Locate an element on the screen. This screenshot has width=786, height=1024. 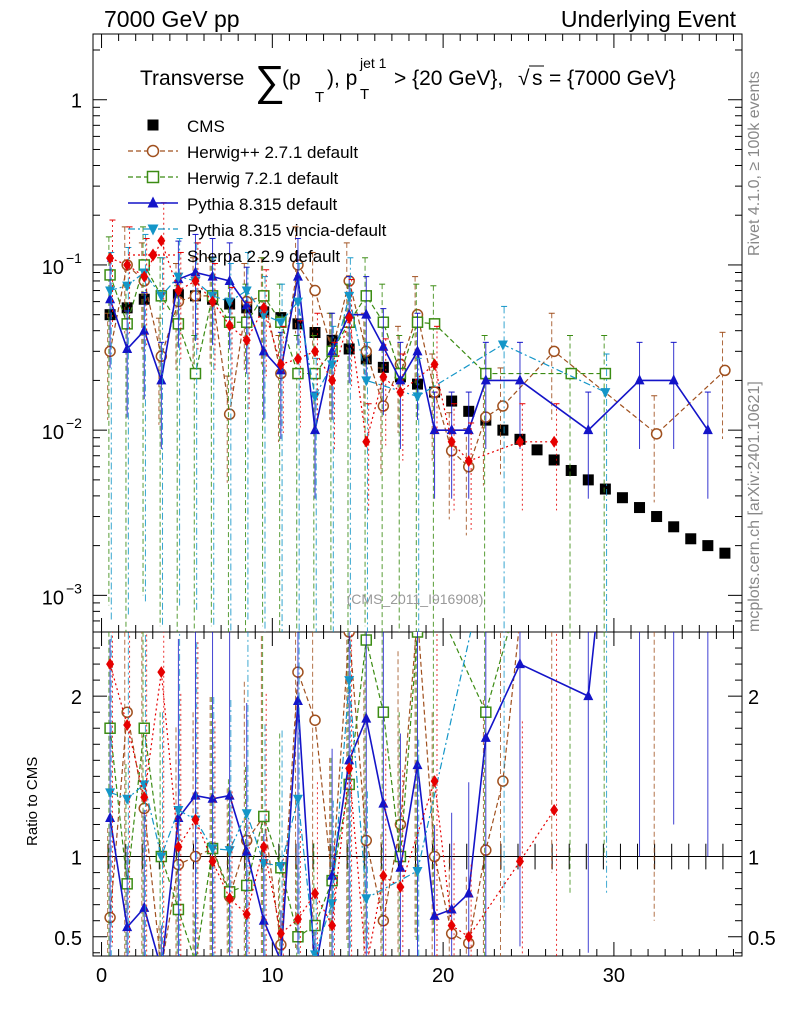
pythia-8-315-default-legend-marker is located at coordinates (153, 202).